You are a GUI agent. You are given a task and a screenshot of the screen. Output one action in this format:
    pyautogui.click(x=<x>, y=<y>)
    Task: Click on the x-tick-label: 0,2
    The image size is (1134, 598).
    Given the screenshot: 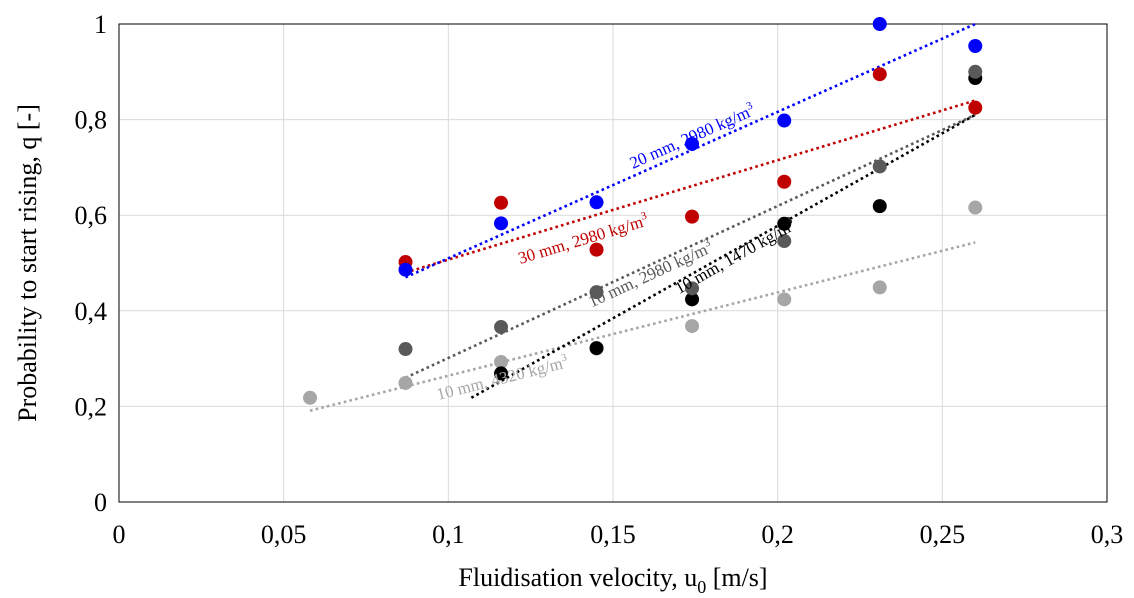 What is the action you would take?
    pyautogui.click(x=777, y=534)
    